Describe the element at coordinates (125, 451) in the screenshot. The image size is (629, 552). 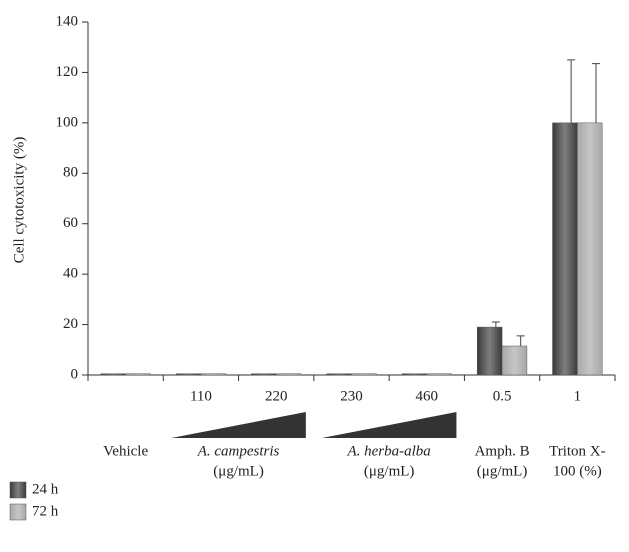
I see `group-label: Vehicle` at that location.